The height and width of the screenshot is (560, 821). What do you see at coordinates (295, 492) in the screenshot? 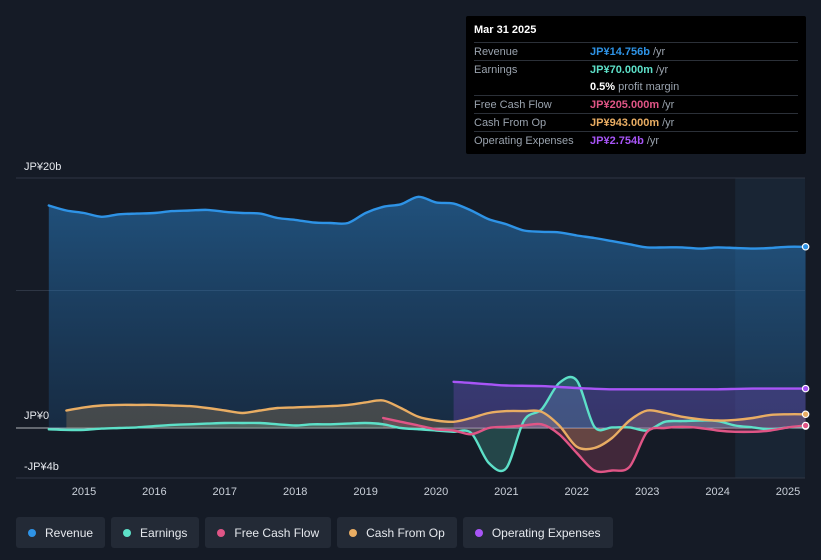
I see `x-tick-label: 2018` at bounding box center [295, 492].